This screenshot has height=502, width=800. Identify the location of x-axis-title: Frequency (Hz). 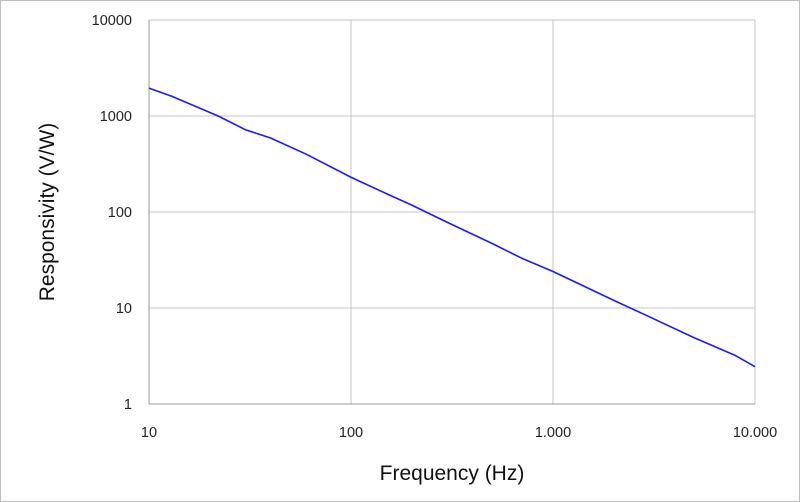
(452, 473).